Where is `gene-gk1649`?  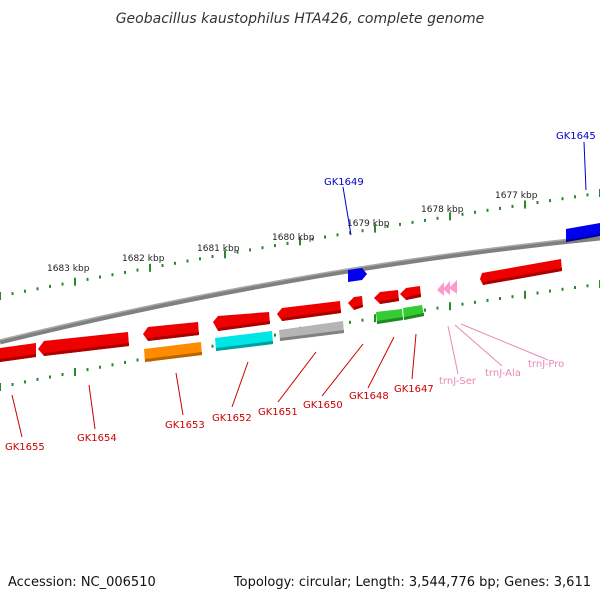 gene-gk1649 is located at coordinates (357, 275).